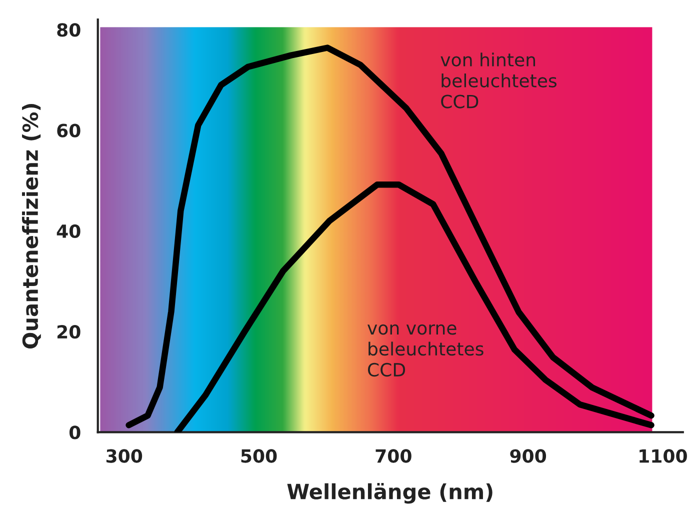  What do you see at coordinates (528, 456) in the screenshot?
I see `x-tick-label: 900` at bounding box center [528, 456].